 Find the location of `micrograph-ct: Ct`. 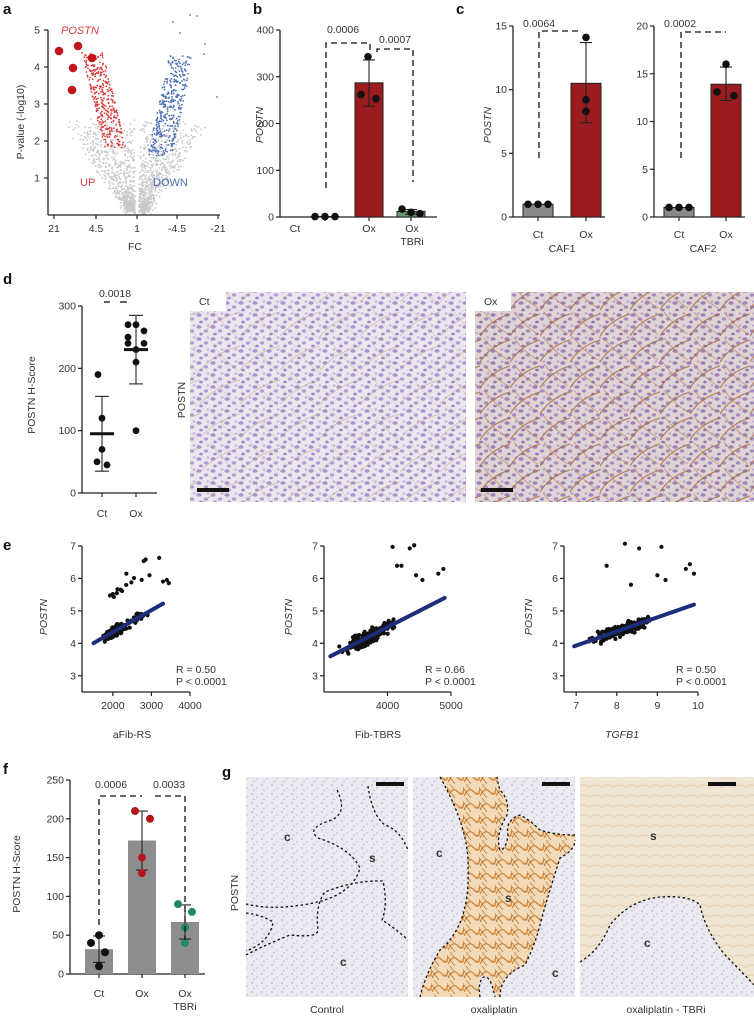

micrograph-ct: Ct is located at coordinates (328, 397).